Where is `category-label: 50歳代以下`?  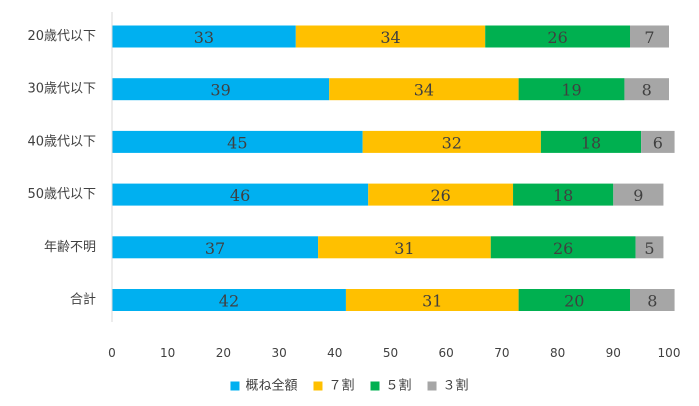
category-label: 50歳代以下 is located at coordinates (61, 194).